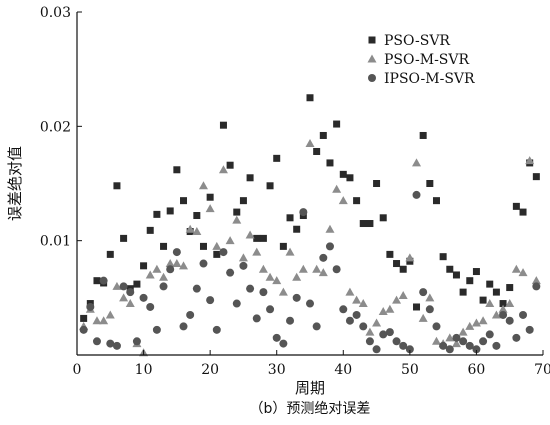 This screenshot has height=425, width=550. Describe the element at coordinates (410, 370) in the screenshot. I see `x-tick-label: 50` at that location.